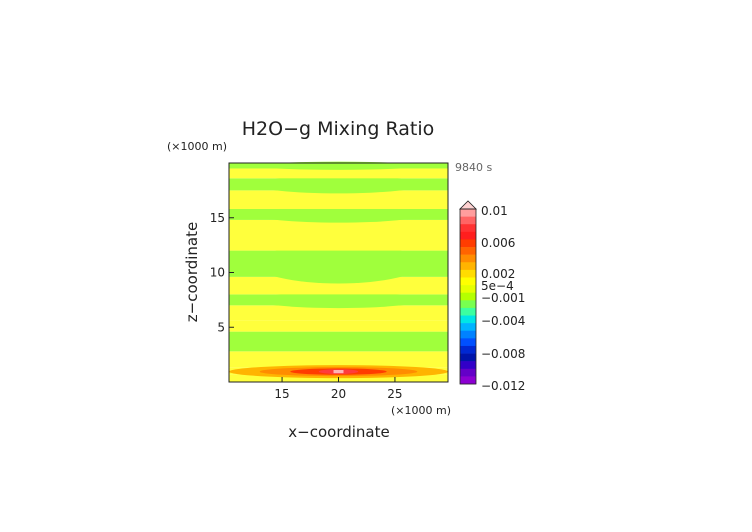 The width and height of the screenshot is (752, 532). What do you see at coordinates (494, 211) in the screenshot?
I see `colorbar-label: 0.01` at bounding box center [494, 211].